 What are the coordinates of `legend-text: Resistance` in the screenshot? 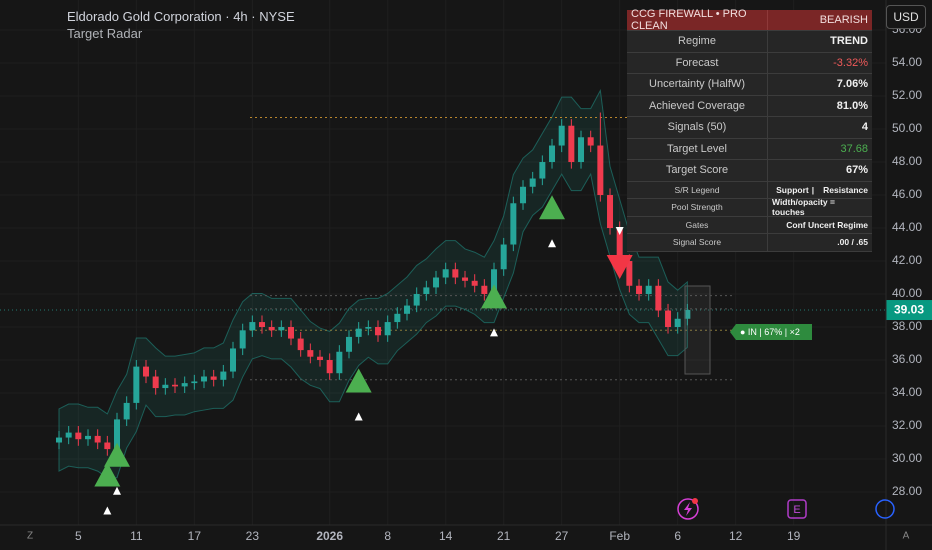 It's located at (845, 189).